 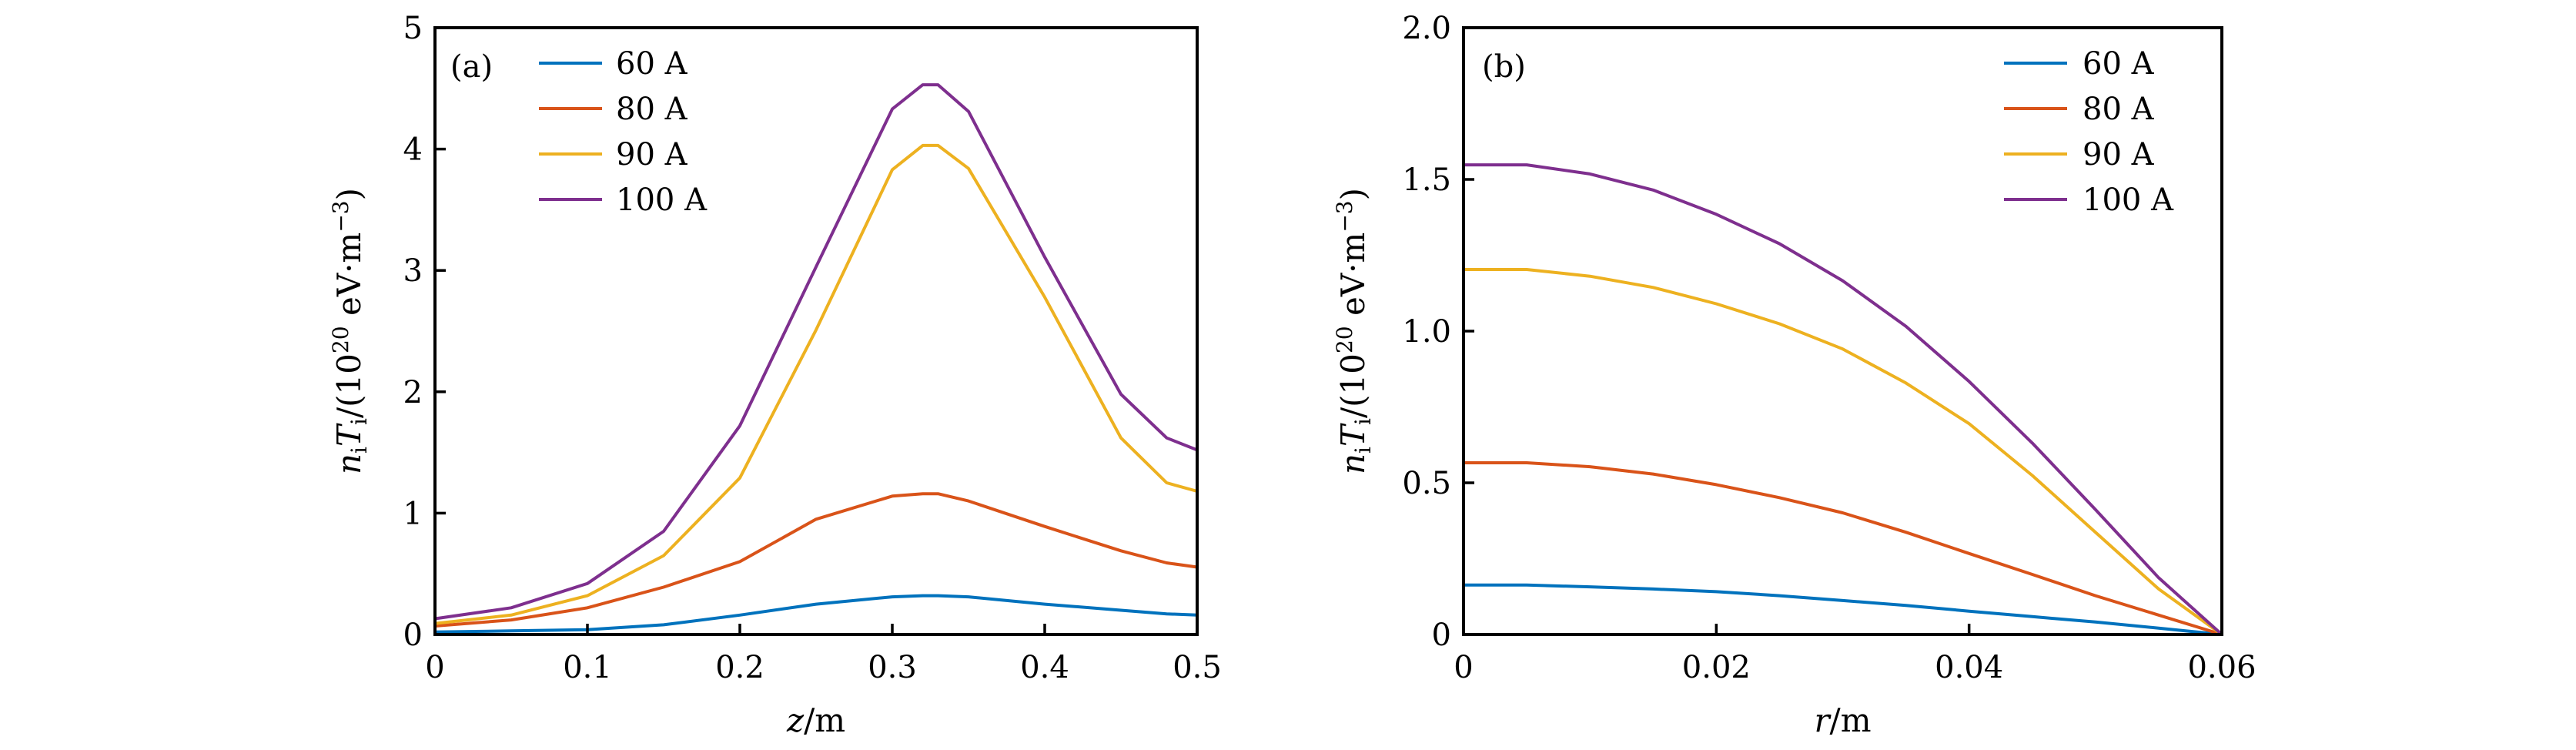 What do you see at coordinates (471, 67) in the screenshot?
I see `panel-label-a: (a)` at bounding box center [471, 67].